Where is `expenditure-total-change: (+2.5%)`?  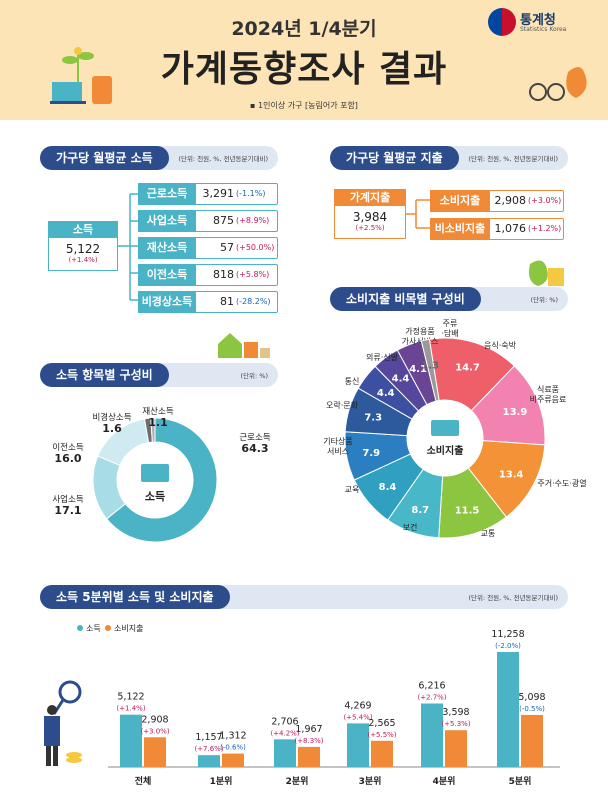 expenditure-total-change: (+2.5%) is located at coordinates (370, 228).